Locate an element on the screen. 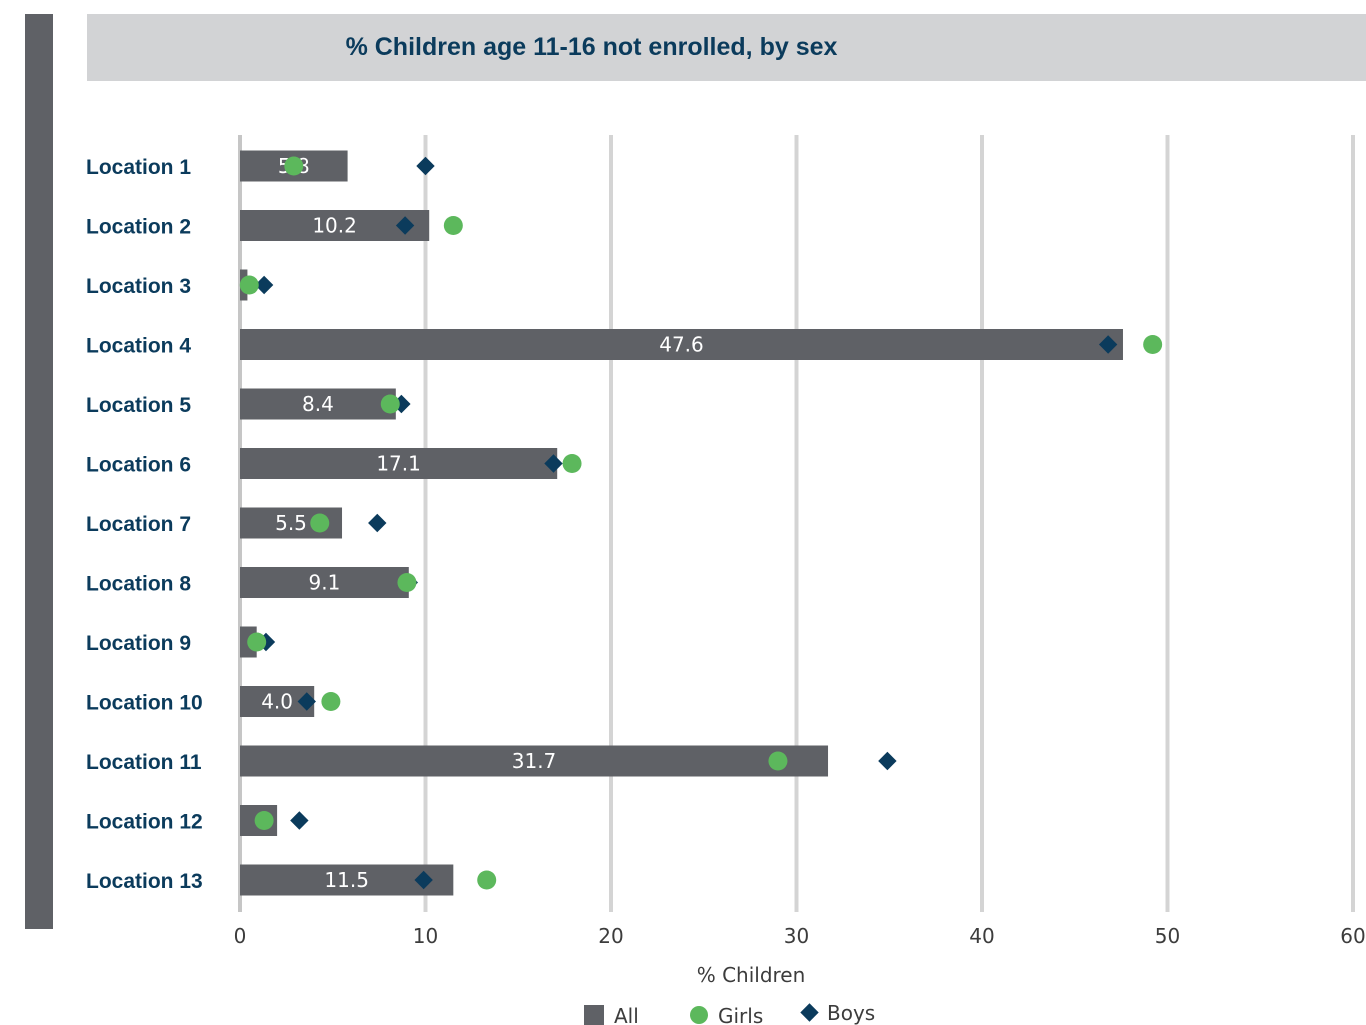 The image size is (1366, 1025). bar-data-label: 5.5 is located at coordinates (291, 523).